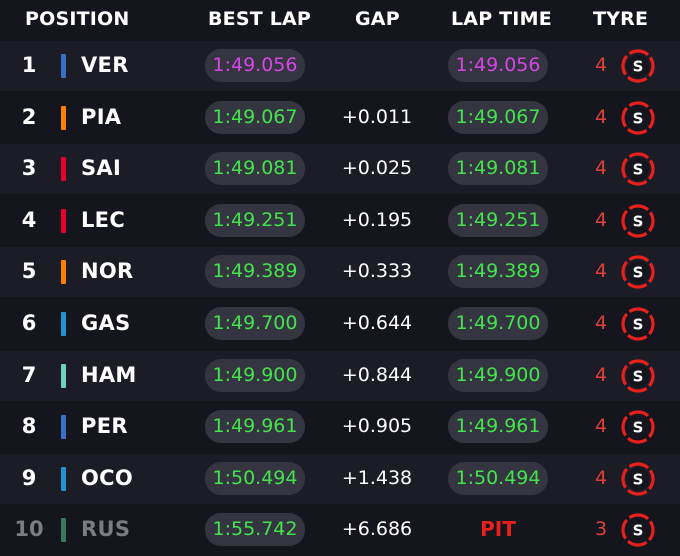 The height and width of the screenshot is (556, 680). What do you see at coordinates (29, 168) in the screenshot?
I see `position-number: 3` at bounding box center [29, 168].